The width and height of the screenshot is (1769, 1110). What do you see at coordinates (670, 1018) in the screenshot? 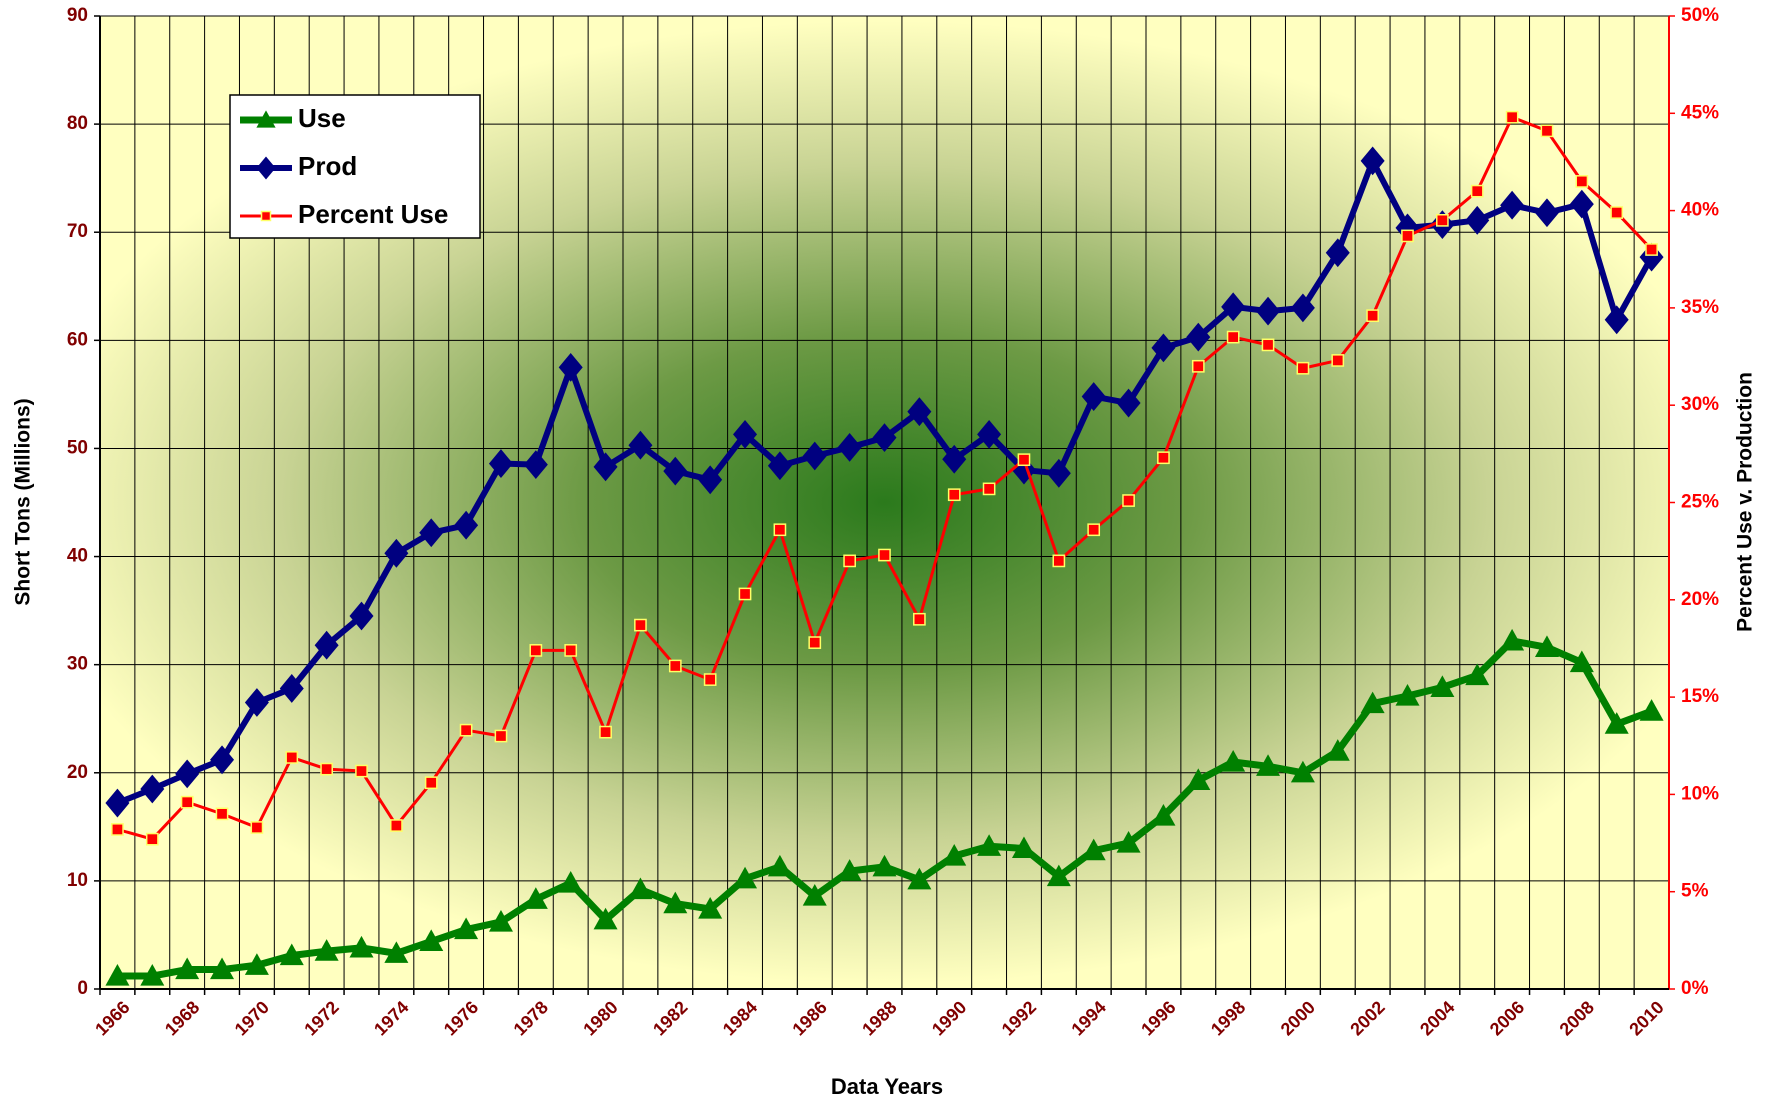
I see `x-tick-label: 1982` at bounding box center [670, 1018].